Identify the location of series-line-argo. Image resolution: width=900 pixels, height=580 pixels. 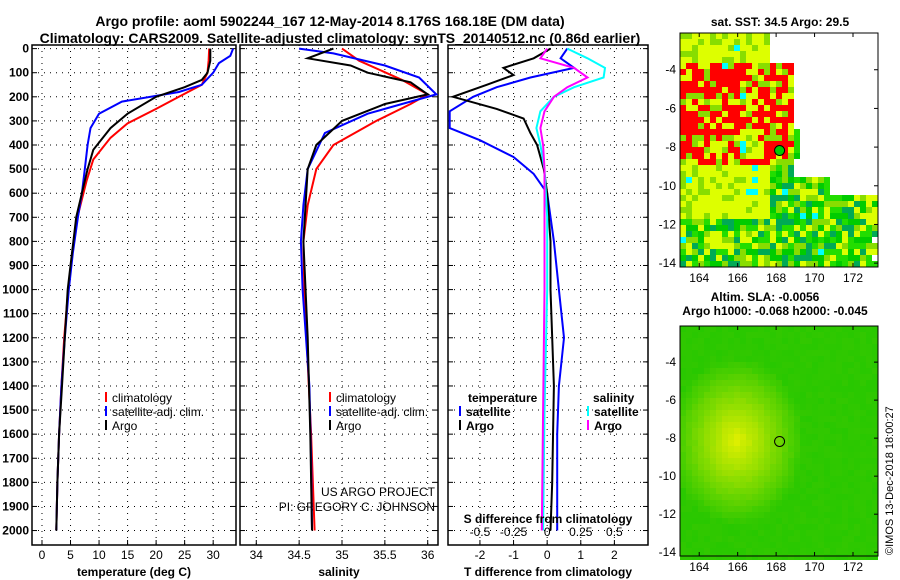
(366, 289).